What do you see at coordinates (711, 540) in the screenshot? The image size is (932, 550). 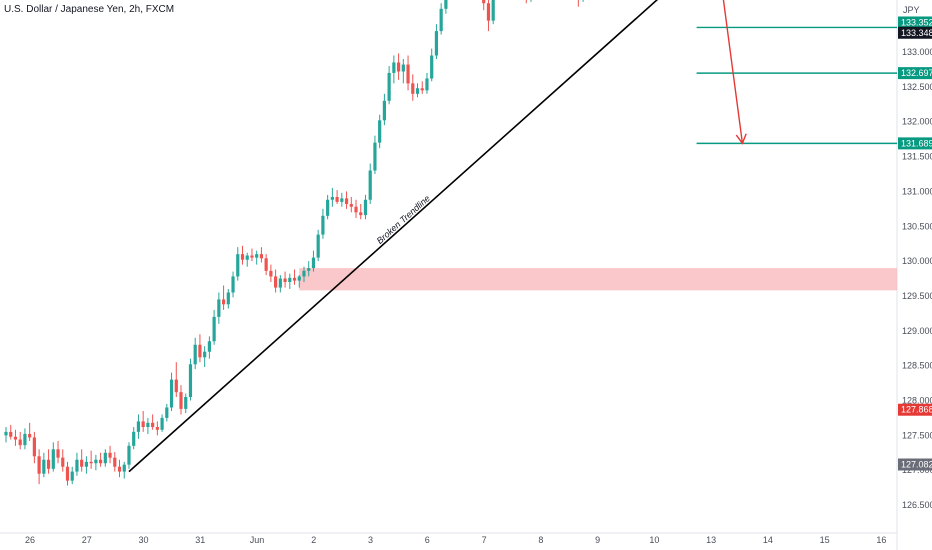 I see `time-tick-label: 13` at bounding box center [711, 540].